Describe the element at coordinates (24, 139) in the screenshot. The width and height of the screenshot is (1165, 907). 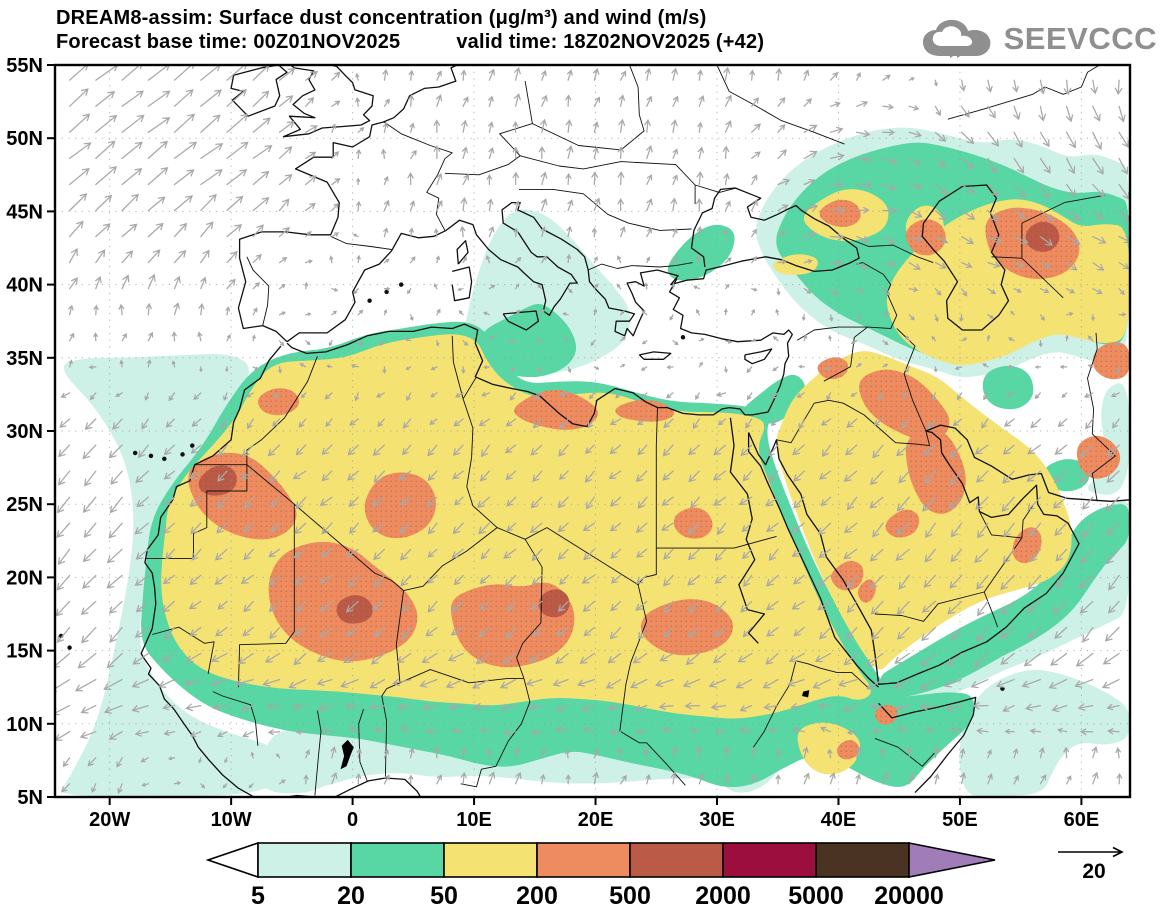
I see `y-tick-label: 50N` at that location.